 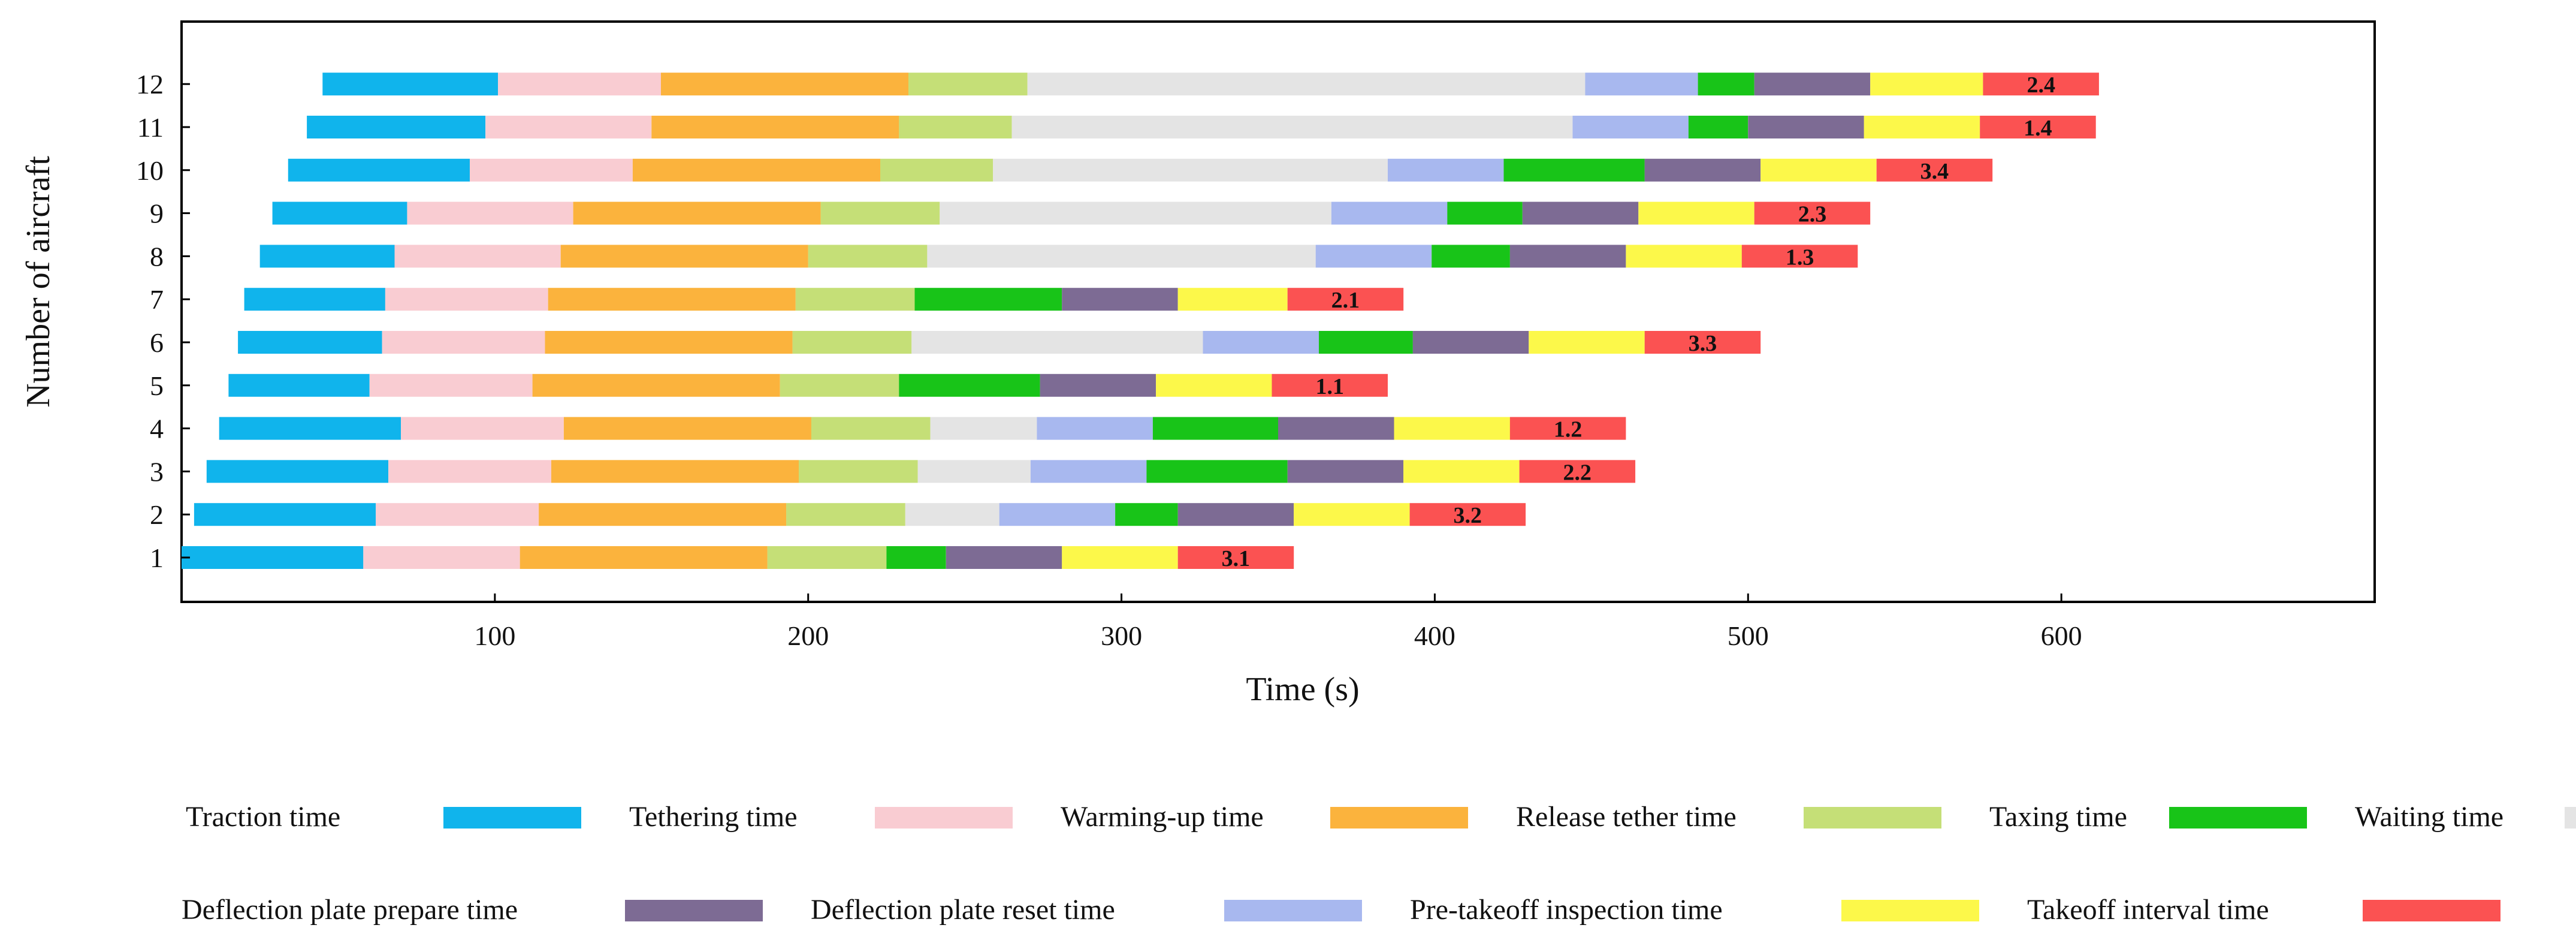 What do you see at coordinates (1703, 343) in the screenshot?
I see `bar-label-aircraft-6: 3.3` at bounding box center [1703, 343].